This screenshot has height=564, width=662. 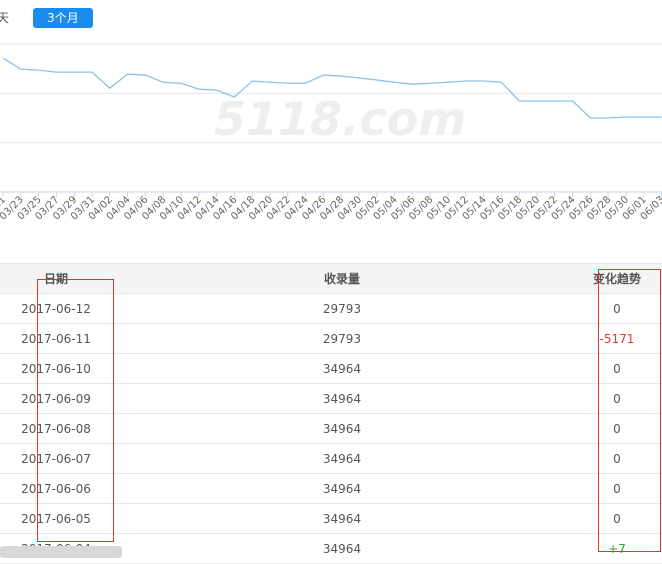 I want to click on table-cell: 2017-06-06, so click(x=56, y=488).